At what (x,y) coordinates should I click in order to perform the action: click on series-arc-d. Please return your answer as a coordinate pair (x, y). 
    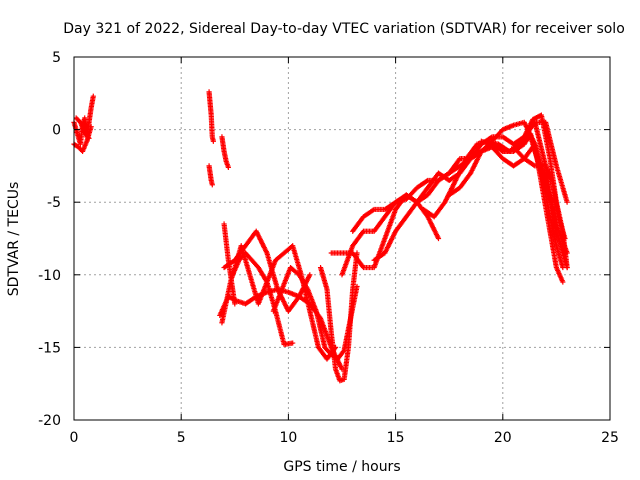
    Looking at the image, I should click on (211, 116).